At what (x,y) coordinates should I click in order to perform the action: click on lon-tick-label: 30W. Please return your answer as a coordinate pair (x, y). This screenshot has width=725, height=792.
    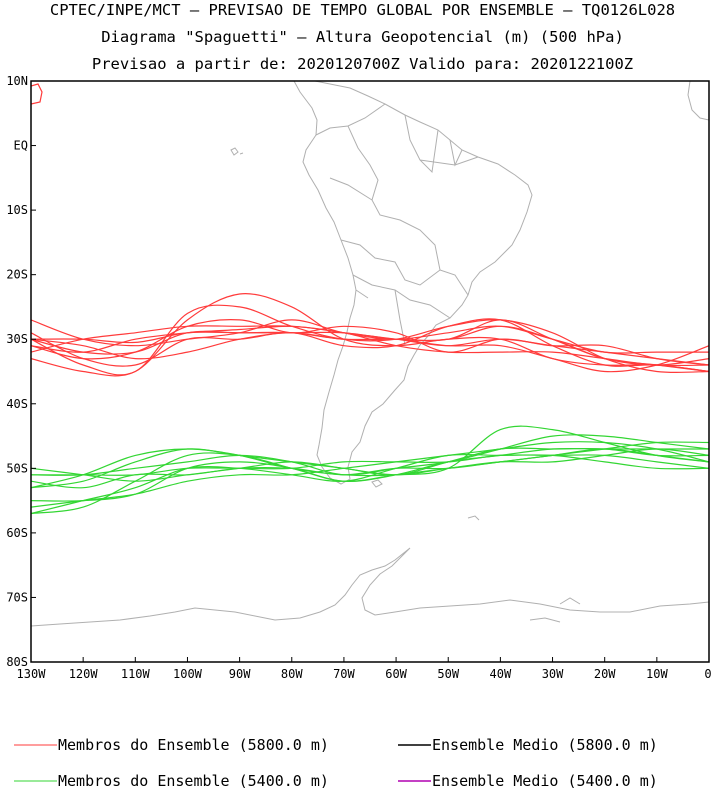
    Looking at the image, I should click on (553, 674).